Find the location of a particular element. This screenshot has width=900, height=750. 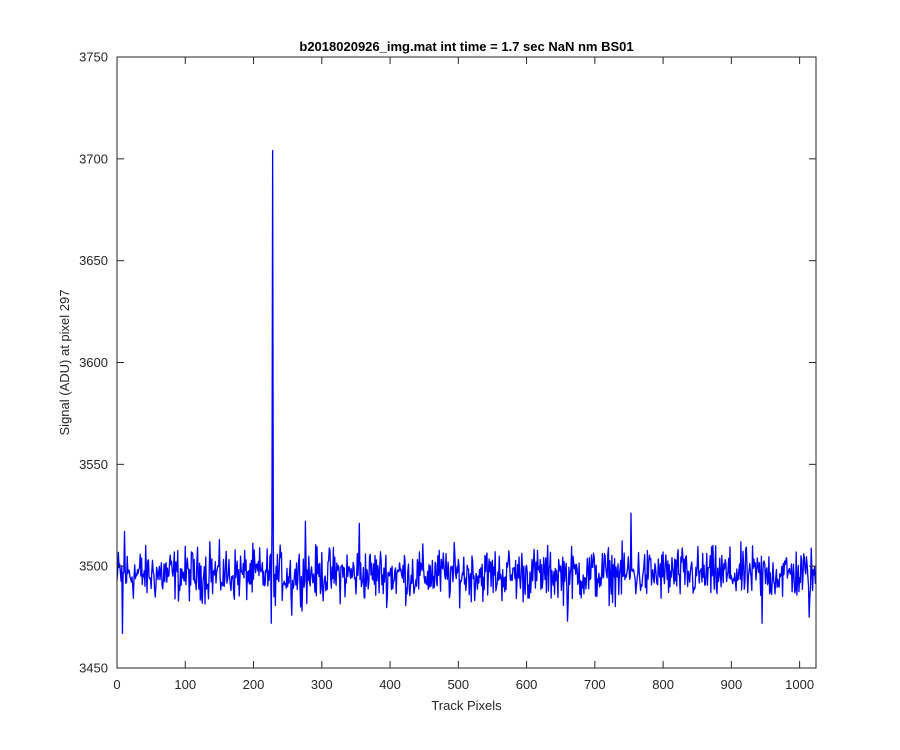

y-tick-label: 3750 is located at coordinates (93, 57).